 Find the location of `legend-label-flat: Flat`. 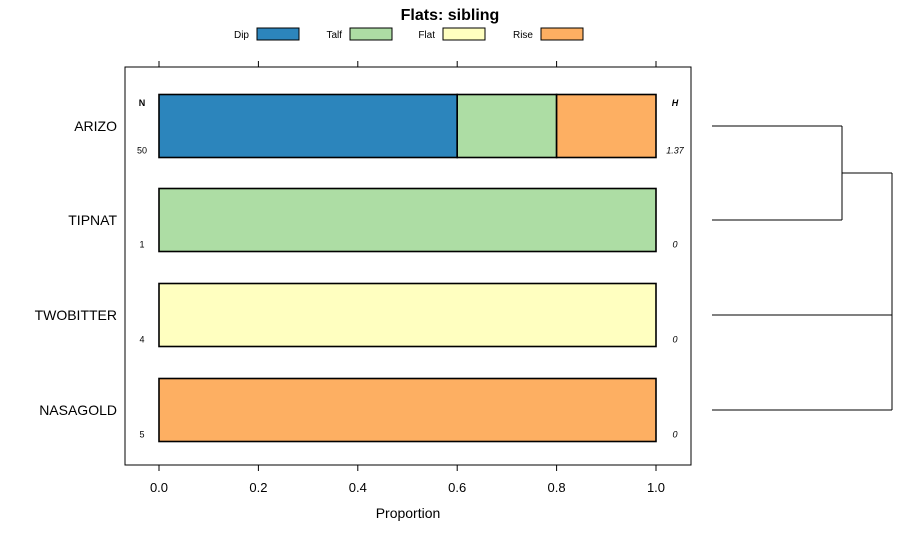

legend-label-flat: Flat is located at coordinates (426, 35).